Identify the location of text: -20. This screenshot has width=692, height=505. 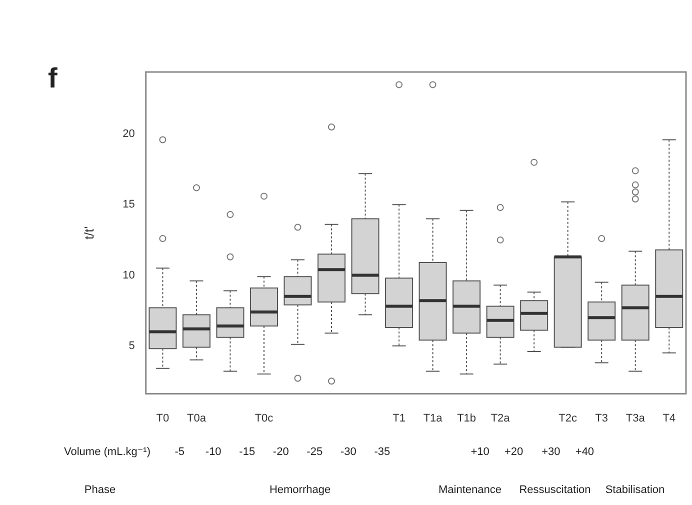
(280, 452).